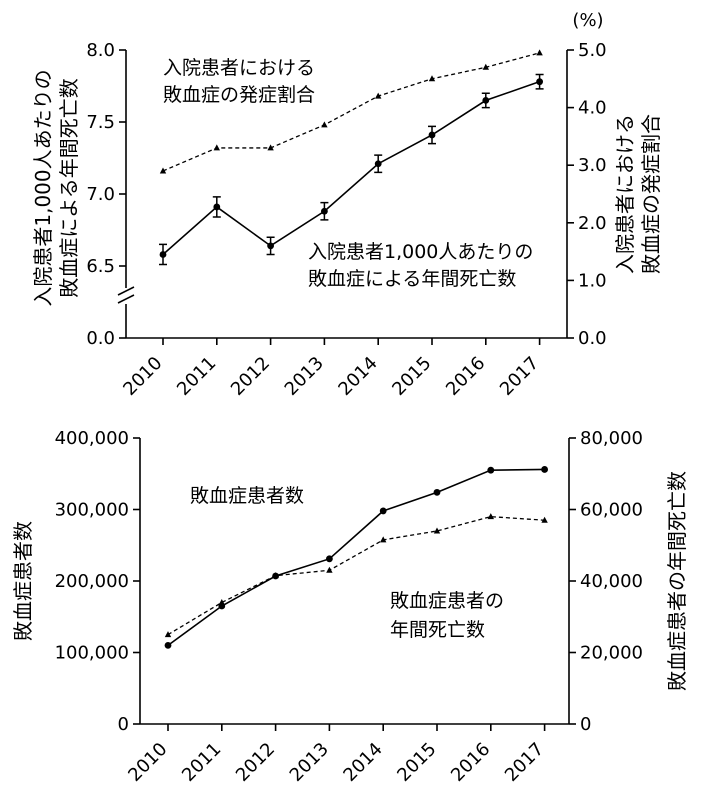 The width and height of the screenshot is (704, 794). What do you see at coordinates (255, 762) in the screenshot?
I see `bottom-x-tick-label: 2012` at bounding box center [255, 762].